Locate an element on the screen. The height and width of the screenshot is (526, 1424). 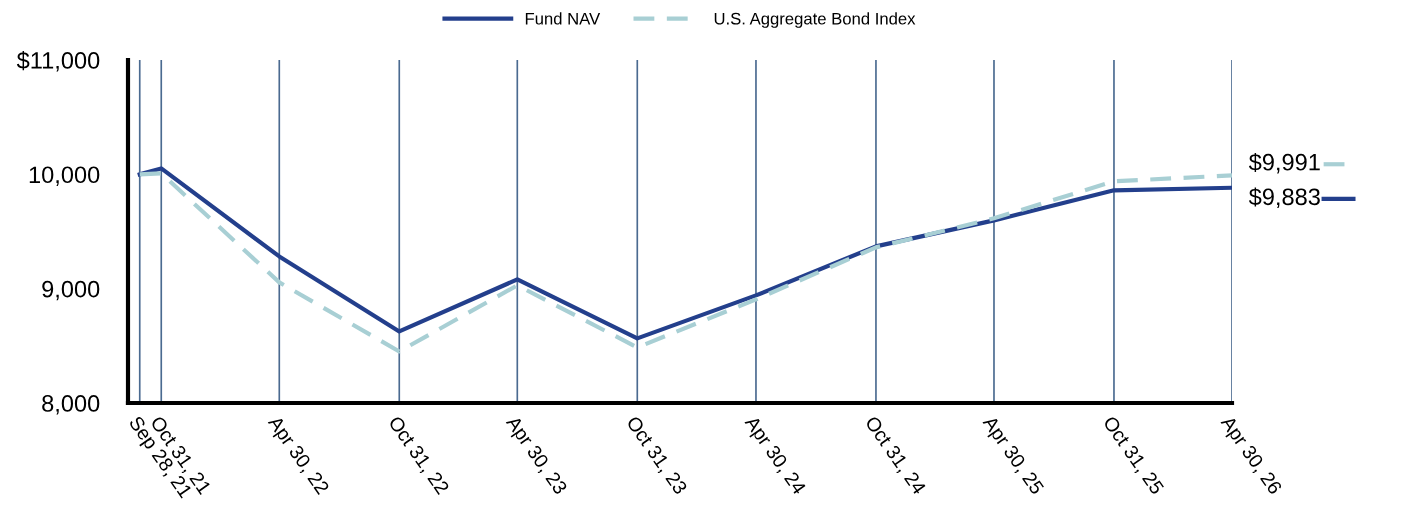
legend-label: Fund NAV is located at coordinates (563, 18).